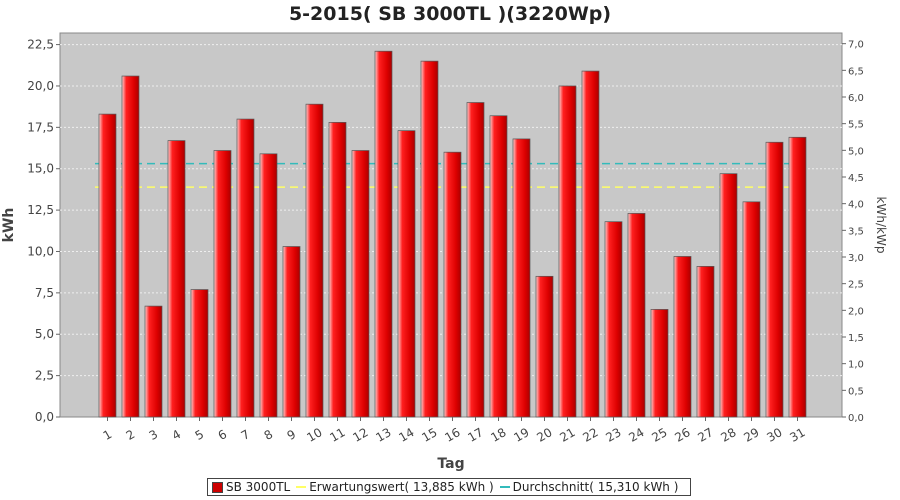 The width and height of the screenshot is (900, 500). Describe the element at coordinates (856, 258) in the screenshot. I see `y-right-tick-label: 3,0` at that location.